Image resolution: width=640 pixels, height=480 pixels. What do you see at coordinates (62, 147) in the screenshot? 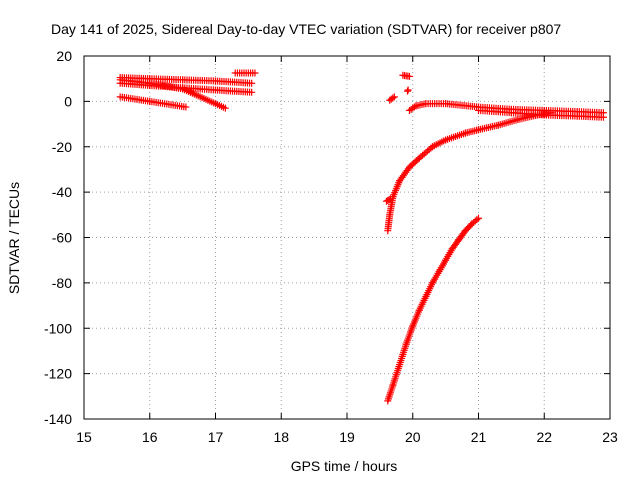
I see `y-tick-label: -20` at bounding box center [62, 147].